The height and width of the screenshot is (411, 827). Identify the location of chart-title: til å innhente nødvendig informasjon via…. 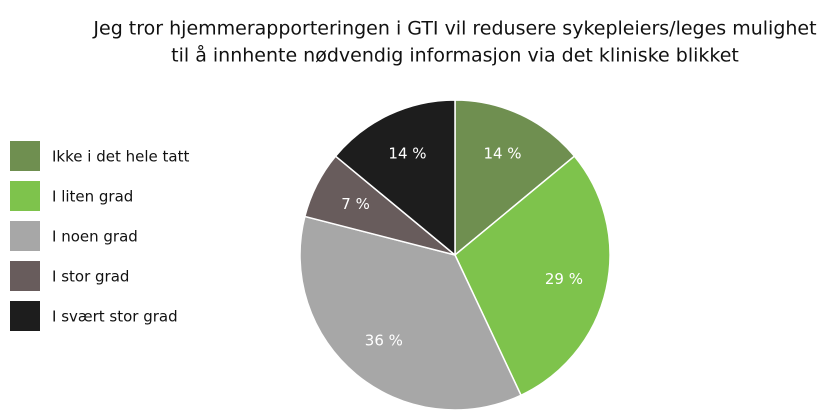
(455, 55).